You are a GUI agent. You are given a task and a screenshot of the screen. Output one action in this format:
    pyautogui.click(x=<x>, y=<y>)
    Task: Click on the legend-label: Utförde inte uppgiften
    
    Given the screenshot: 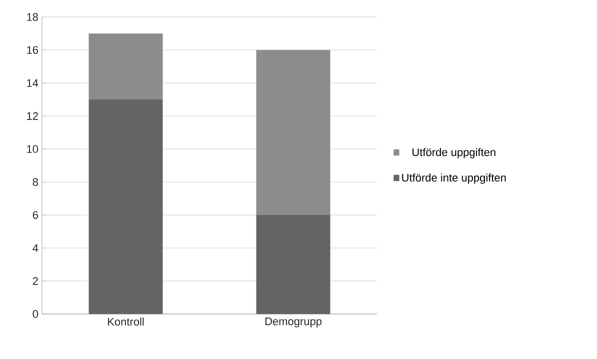 What is the action you would take?
    pyautogui.click(x=454, y=179)
    